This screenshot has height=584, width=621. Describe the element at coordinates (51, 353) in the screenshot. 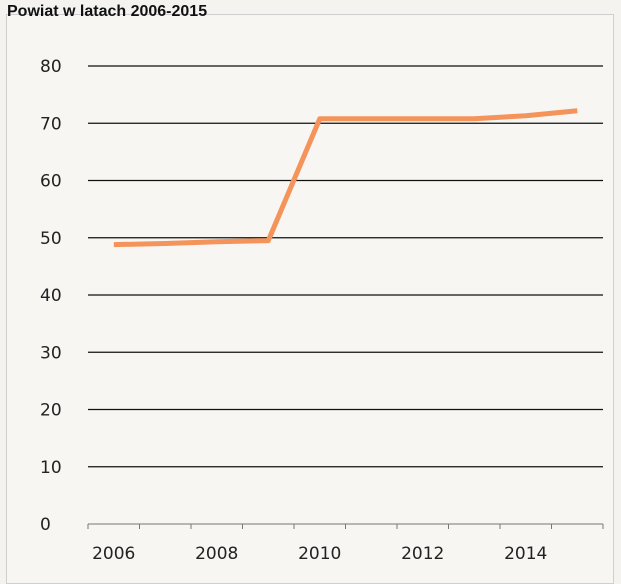

I see `y-tick-label-30: 30` at that location.